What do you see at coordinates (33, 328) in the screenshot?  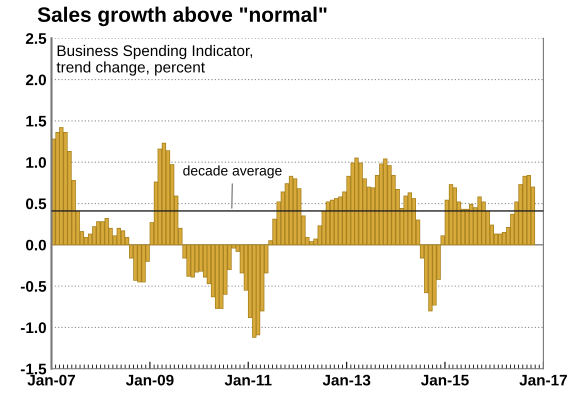 I see `y-tick-label: -1.0` at bounding box center [33, 328].